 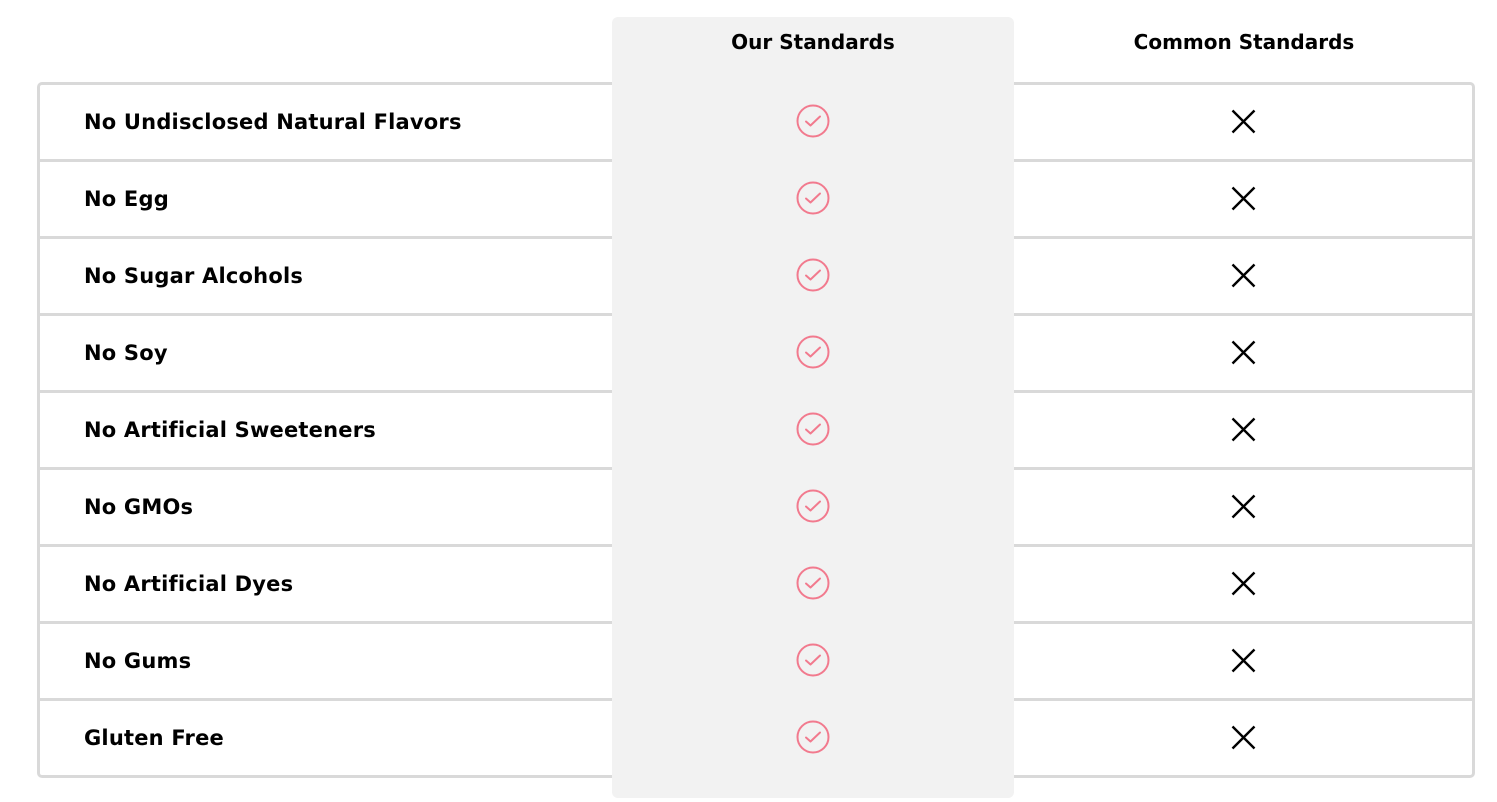 What do you see at coordinates (126, 199) in the screenshot?
I see `row-label: No Egg` at bounding box center [126, 199].